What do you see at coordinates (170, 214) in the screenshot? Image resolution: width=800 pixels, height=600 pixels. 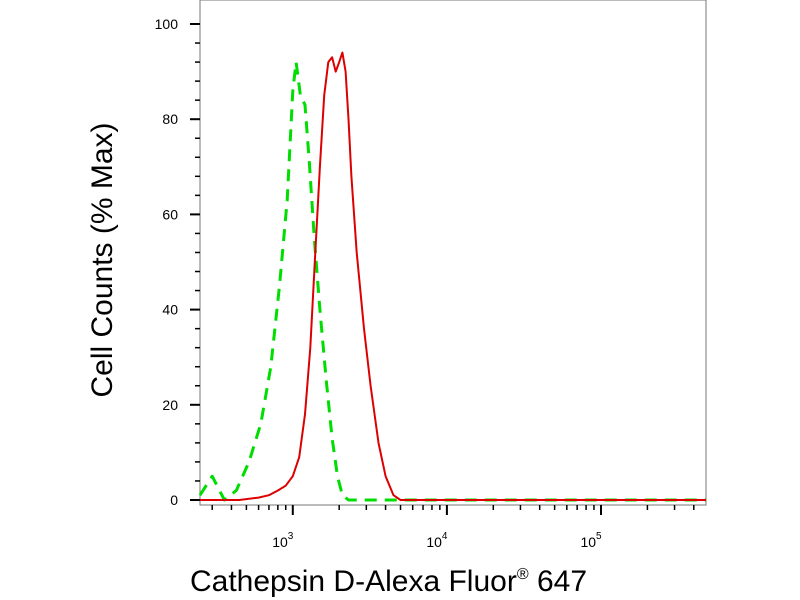 I see `y-tick-label: 60` at bounding box center [170, 214].